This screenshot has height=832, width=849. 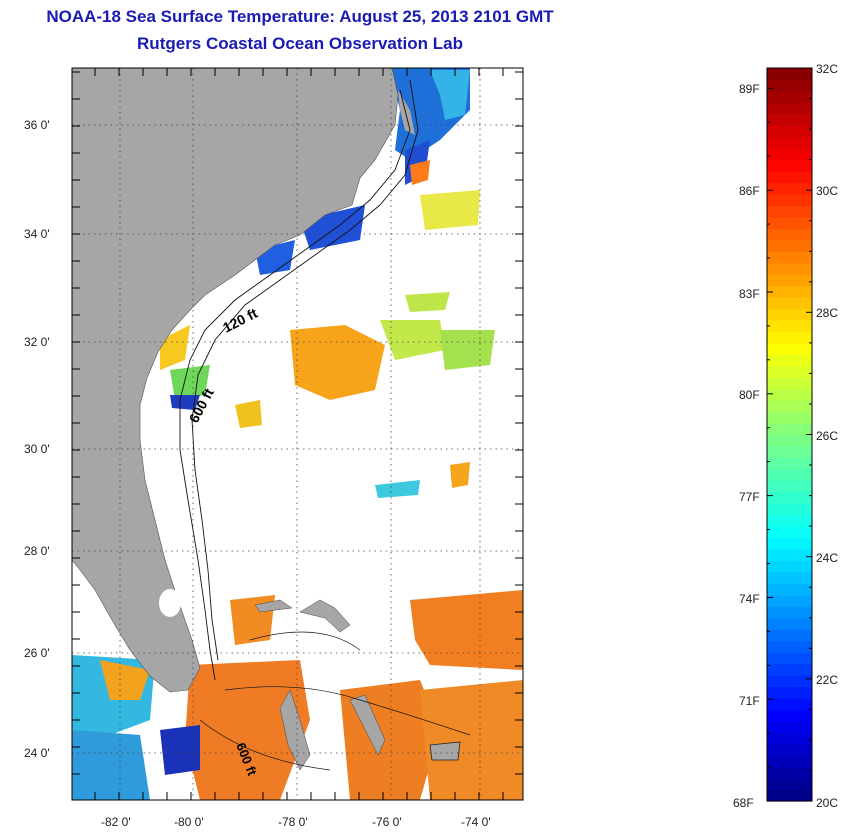 I want to click on island-southeast, so click(x=445, y=751).